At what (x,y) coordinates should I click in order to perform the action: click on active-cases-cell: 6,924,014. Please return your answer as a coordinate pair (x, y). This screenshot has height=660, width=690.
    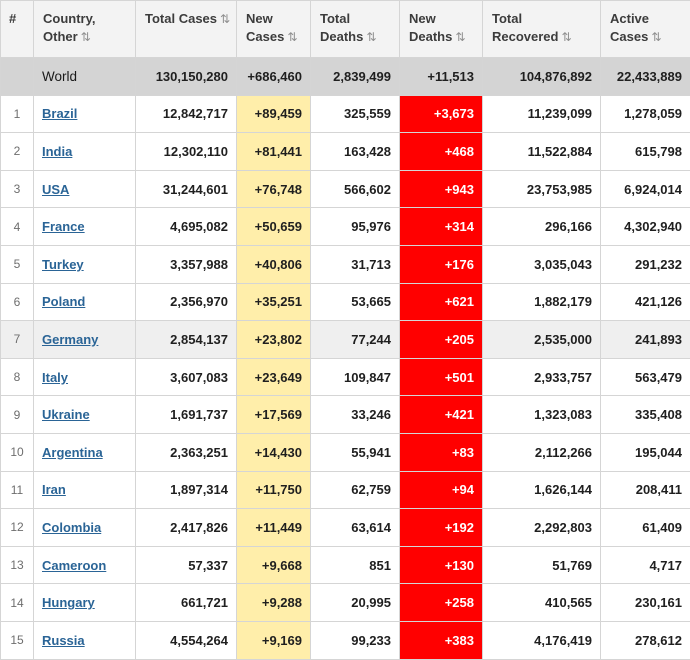
    Looking at the image, I should click on (645, 189).